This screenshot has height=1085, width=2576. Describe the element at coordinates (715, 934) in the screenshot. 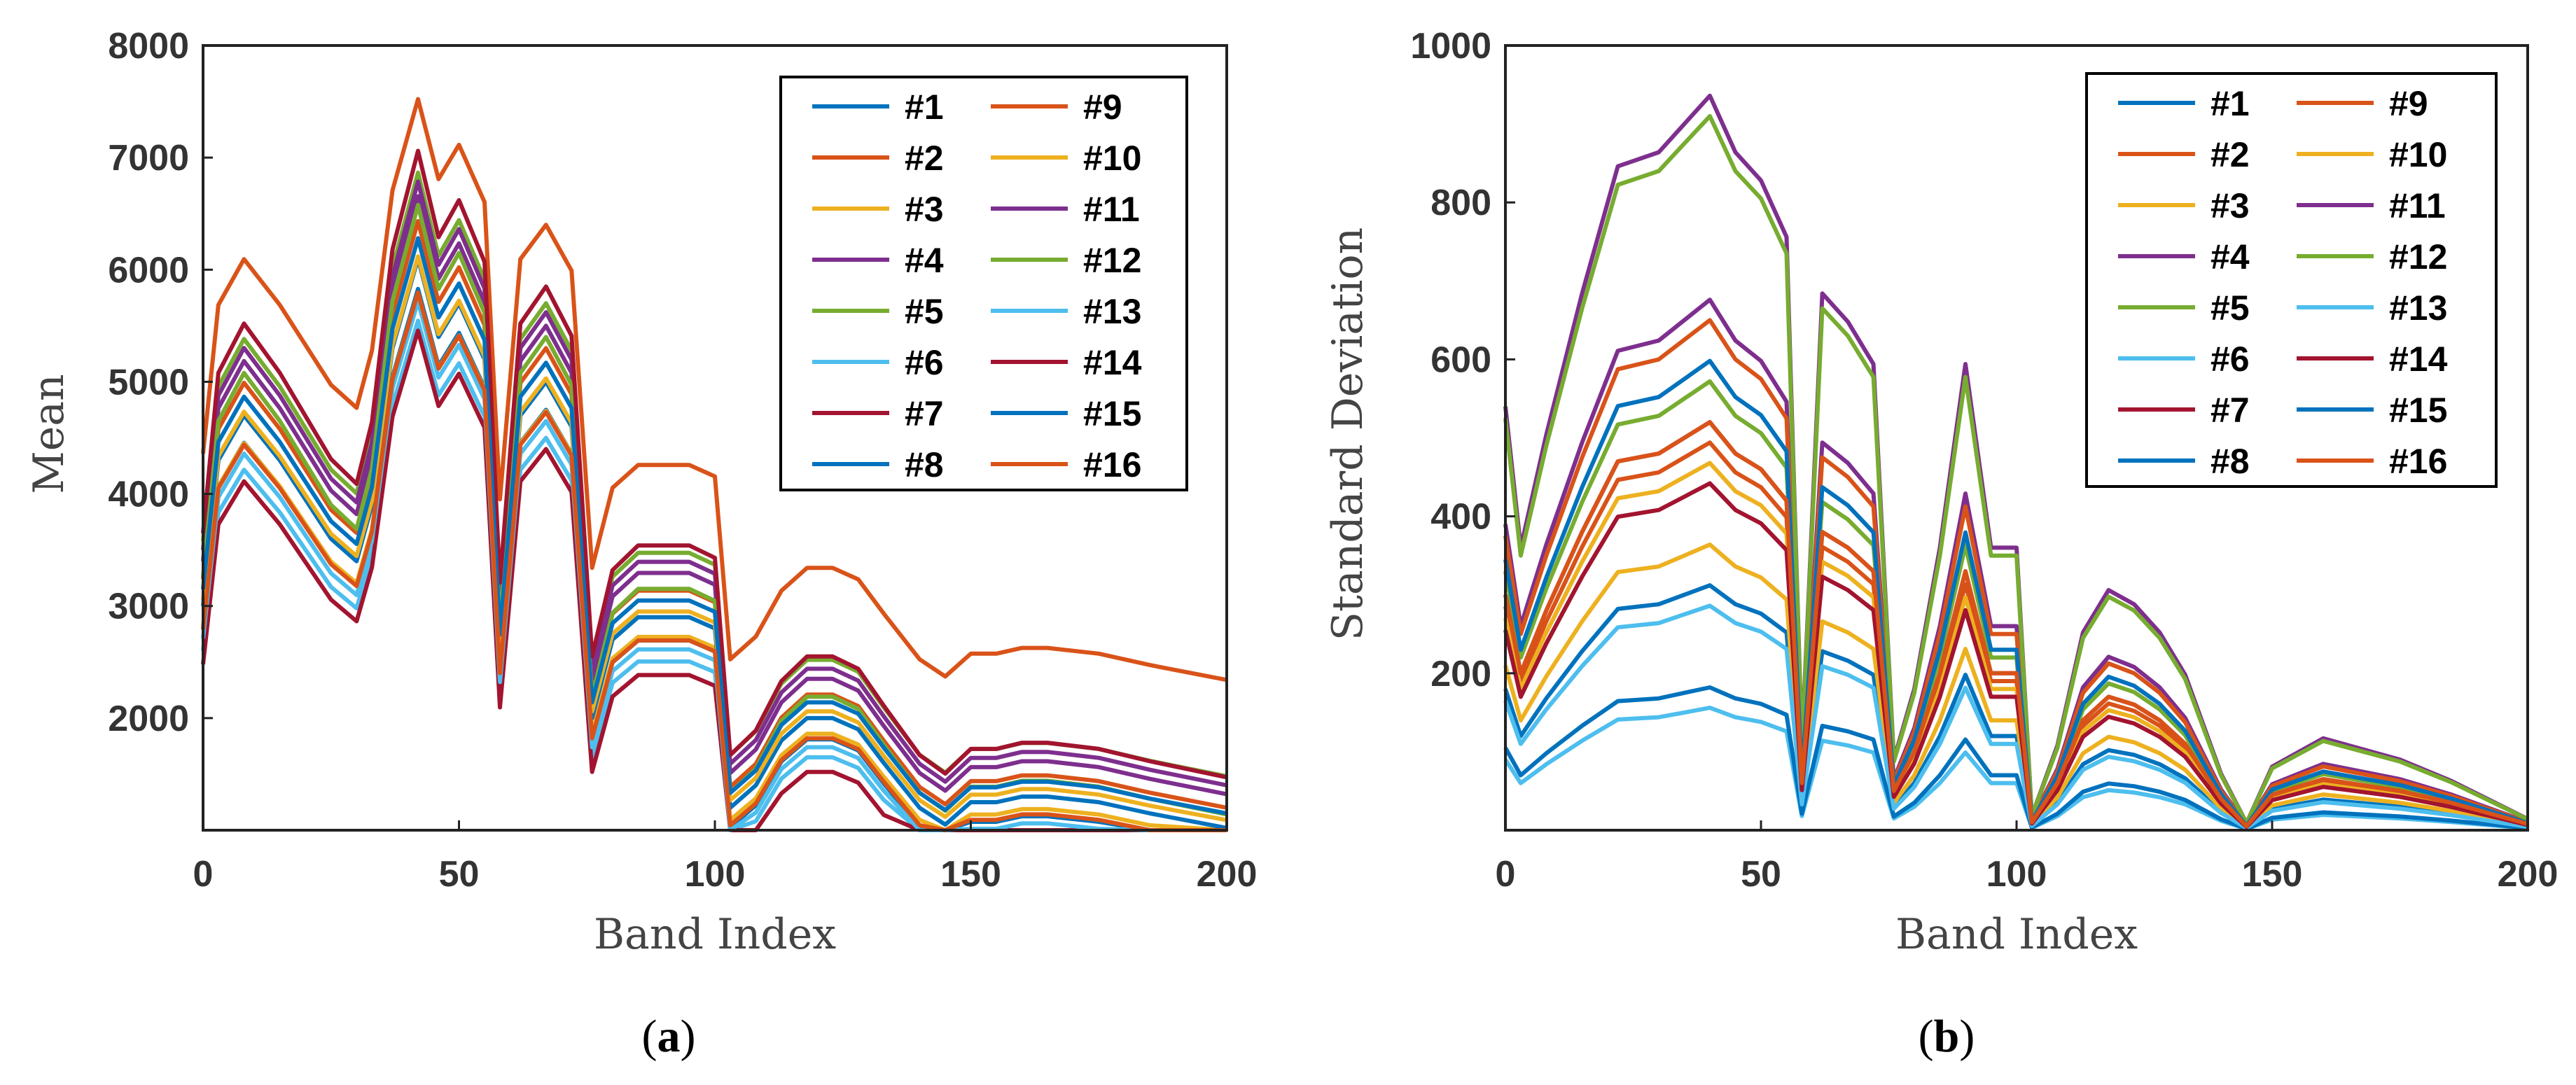

I see `xlabel-mean: Band Index` at that location.